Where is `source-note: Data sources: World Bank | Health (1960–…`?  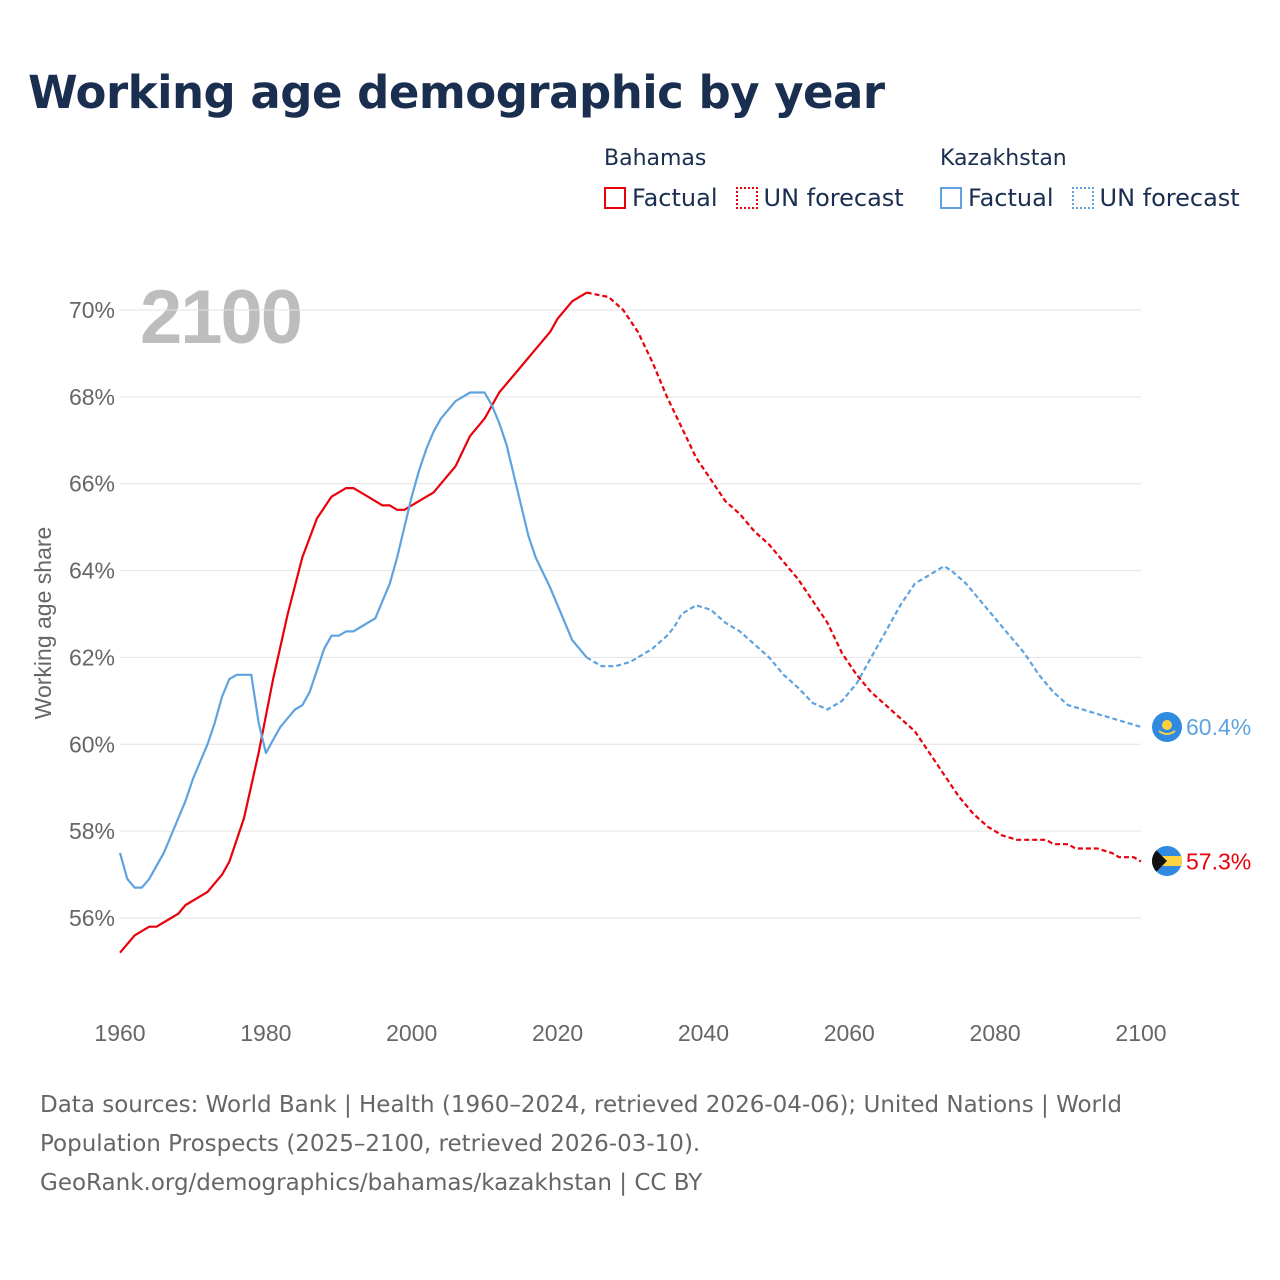
source-note: Data sources: World Bank | Health (1960–… is located at coordinates (630, 1144).